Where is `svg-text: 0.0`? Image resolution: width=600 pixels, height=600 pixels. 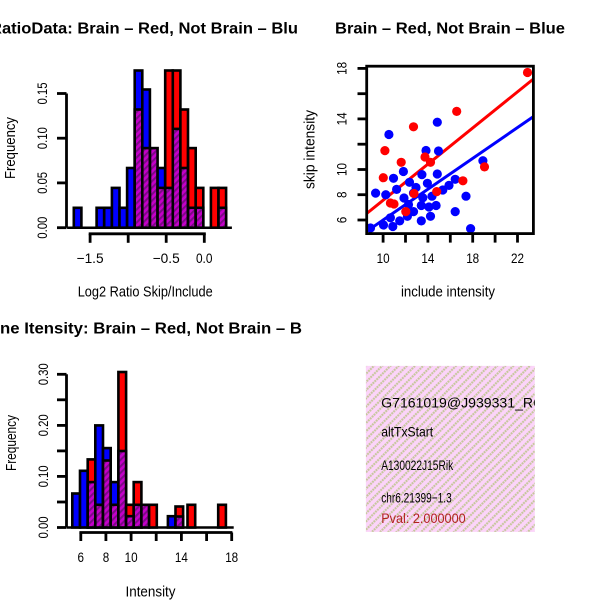
svg-text: 0.0 is located at coordinates (204, 258).